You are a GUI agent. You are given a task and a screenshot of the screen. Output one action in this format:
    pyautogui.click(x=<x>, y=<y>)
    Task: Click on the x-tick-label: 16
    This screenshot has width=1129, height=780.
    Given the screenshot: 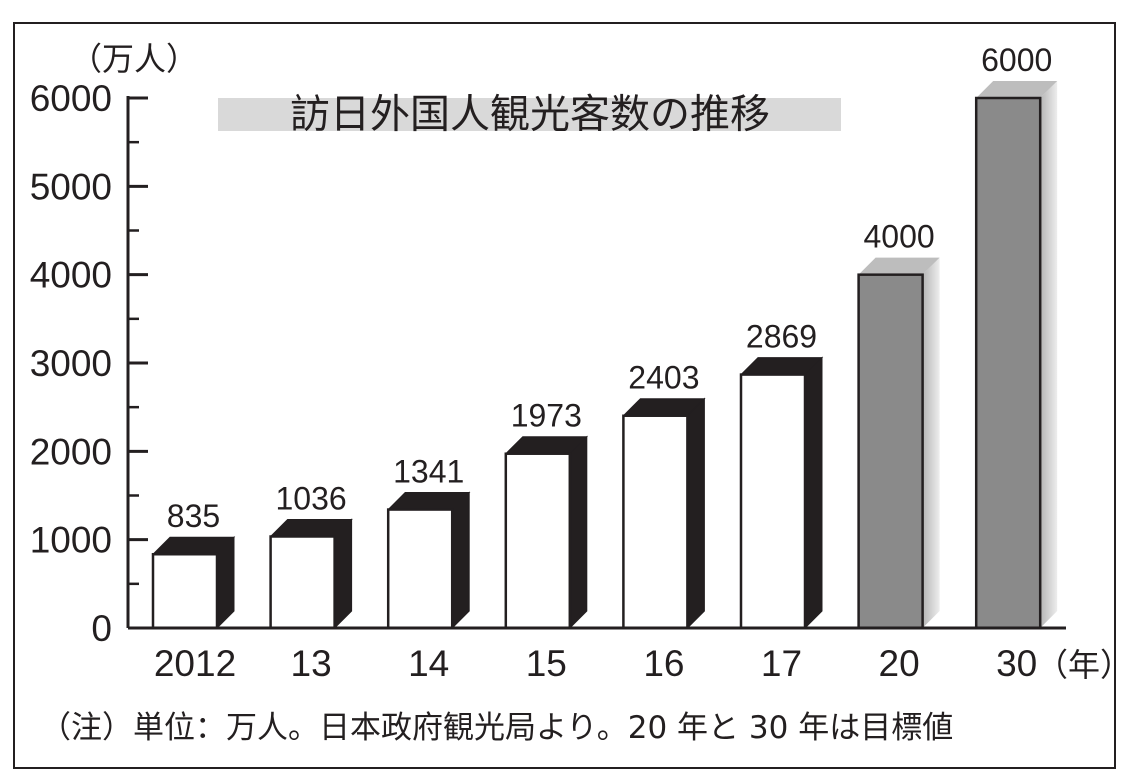 What is the action you would take?
    pyautogui.click(x=663, y=663)
    